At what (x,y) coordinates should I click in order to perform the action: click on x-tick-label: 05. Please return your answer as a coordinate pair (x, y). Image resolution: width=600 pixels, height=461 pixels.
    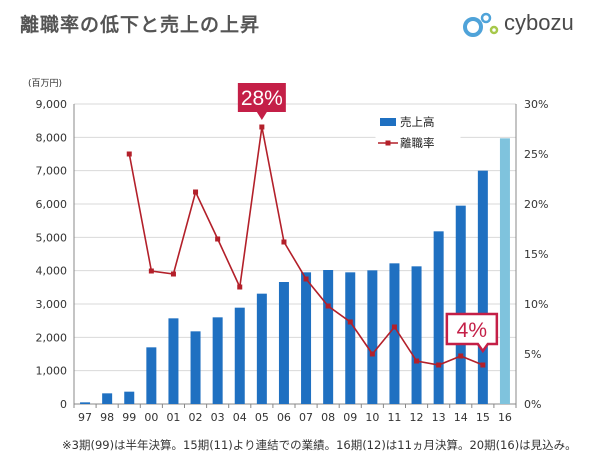
    Looking at the image, I should click on (262, 417).